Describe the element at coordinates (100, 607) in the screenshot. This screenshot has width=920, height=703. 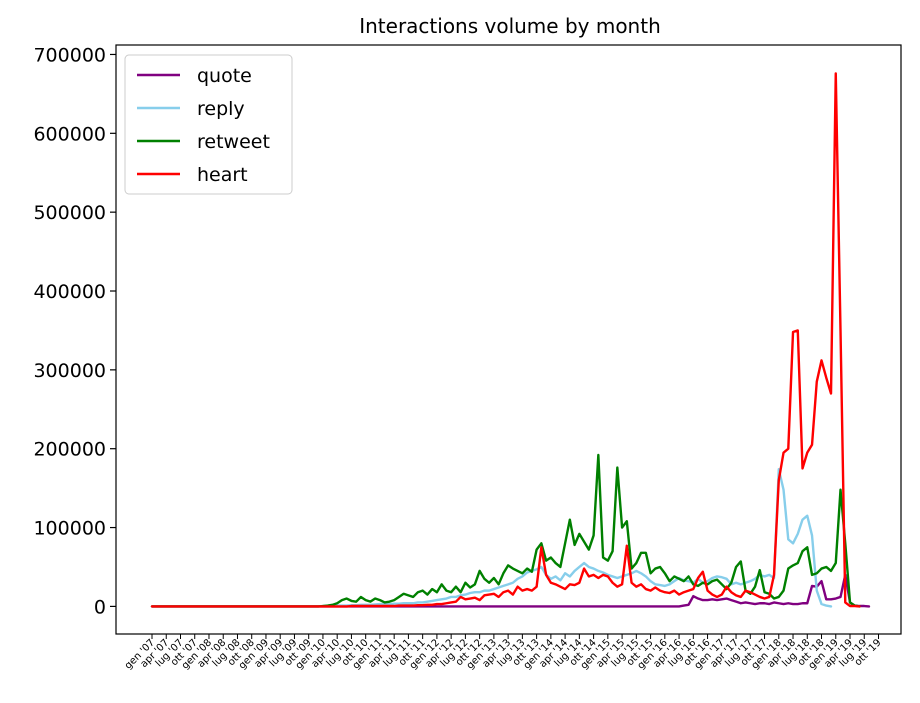
I see `y-tick-label: 0` at that location.